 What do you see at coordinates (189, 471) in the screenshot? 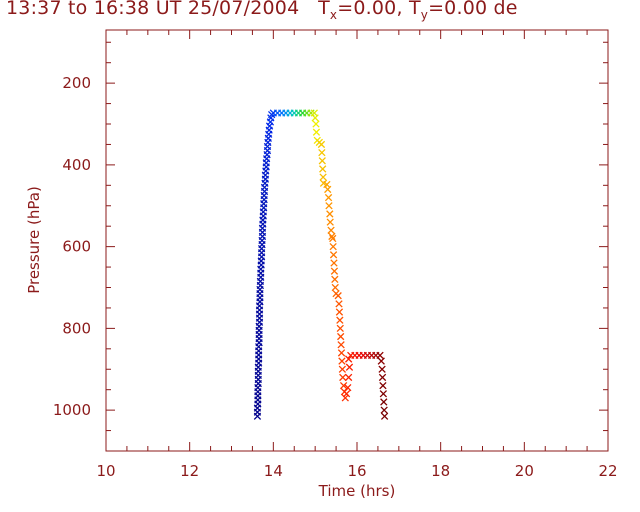
I see `x-tick-label: 12` at bounding box center [189, 471].